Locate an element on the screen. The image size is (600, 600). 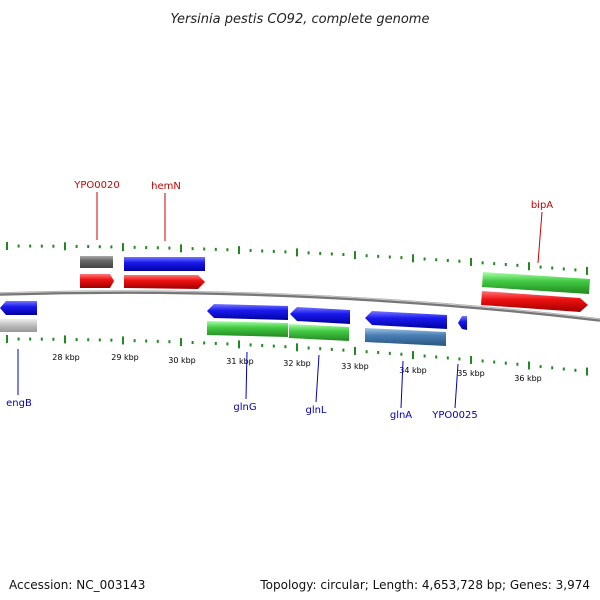
scale-label-33: 33 kbp is located at coordinates (355, 366).